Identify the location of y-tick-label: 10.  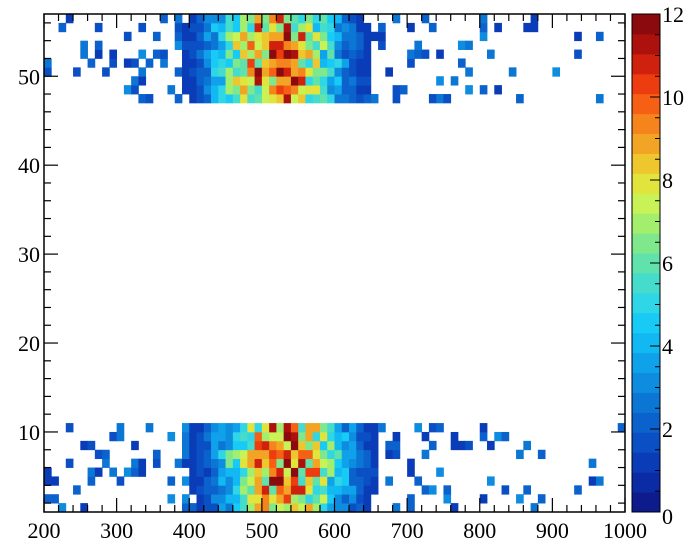
(29, 432).